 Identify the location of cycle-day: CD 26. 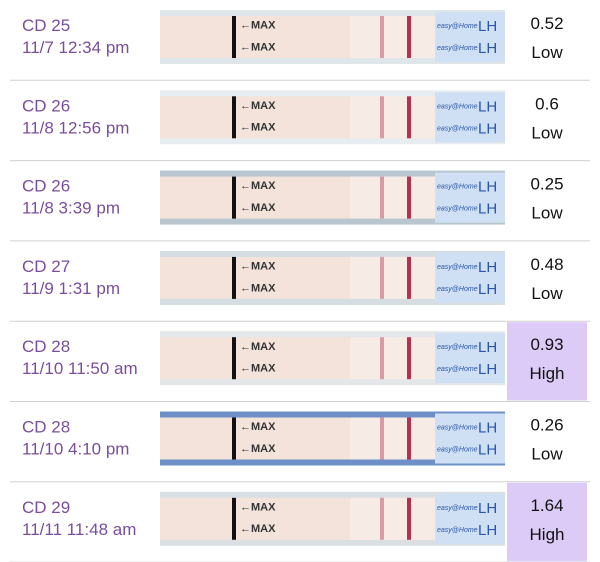
(46, 186).